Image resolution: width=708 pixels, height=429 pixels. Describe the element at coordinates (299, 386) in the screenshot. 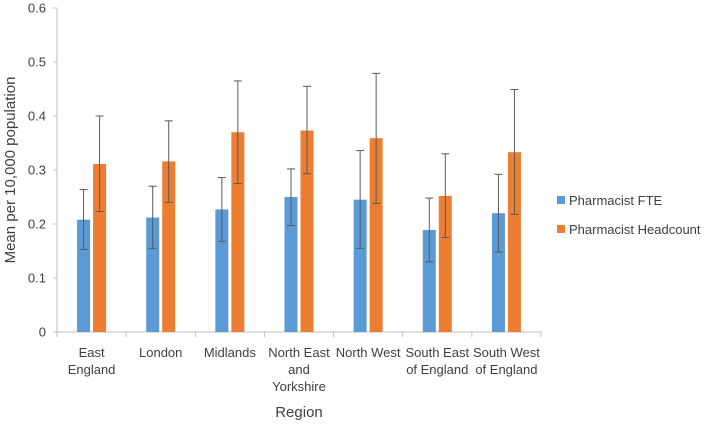

I see `category-label-line: Yorkshire` at that location.